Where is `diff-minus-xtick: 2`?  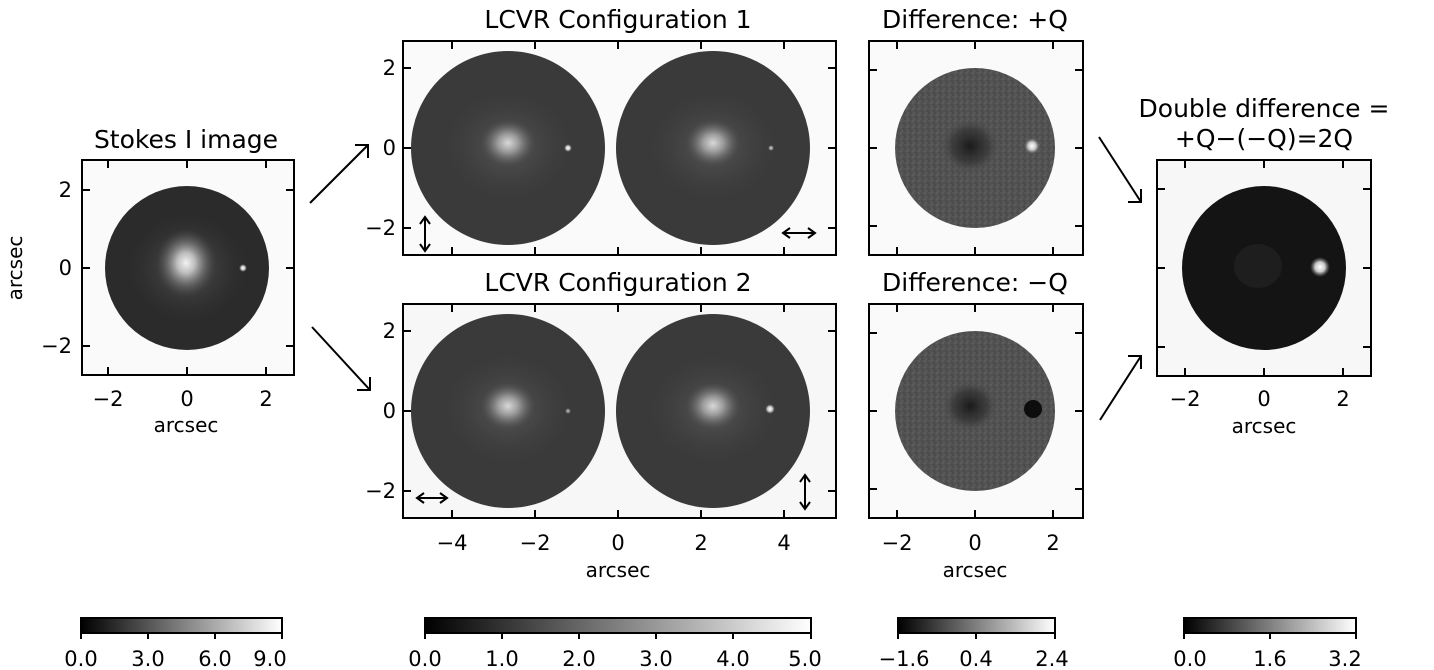
diff-minus-xtick: 2 is located at coordinates (1052, 543).